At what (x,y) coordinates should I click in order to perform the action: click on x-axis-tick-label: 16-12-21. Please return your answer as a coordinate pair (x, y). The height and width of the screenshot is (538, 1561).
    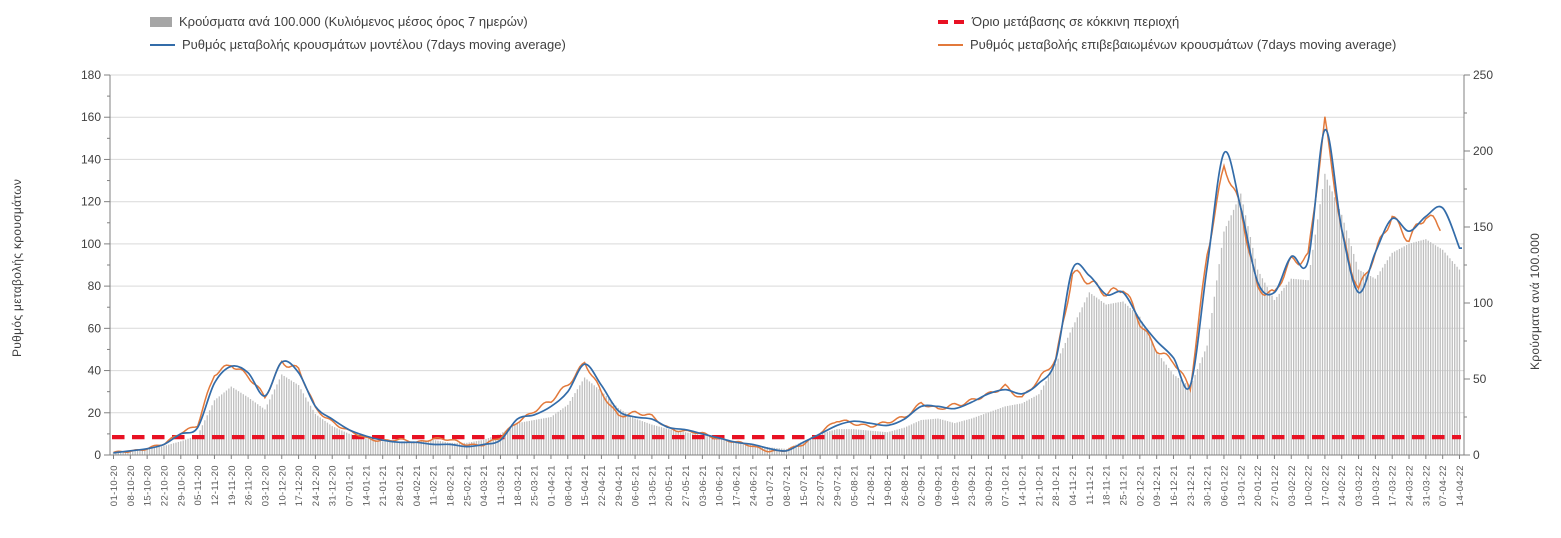
    Looking at the image, I should click on (1174, 485).